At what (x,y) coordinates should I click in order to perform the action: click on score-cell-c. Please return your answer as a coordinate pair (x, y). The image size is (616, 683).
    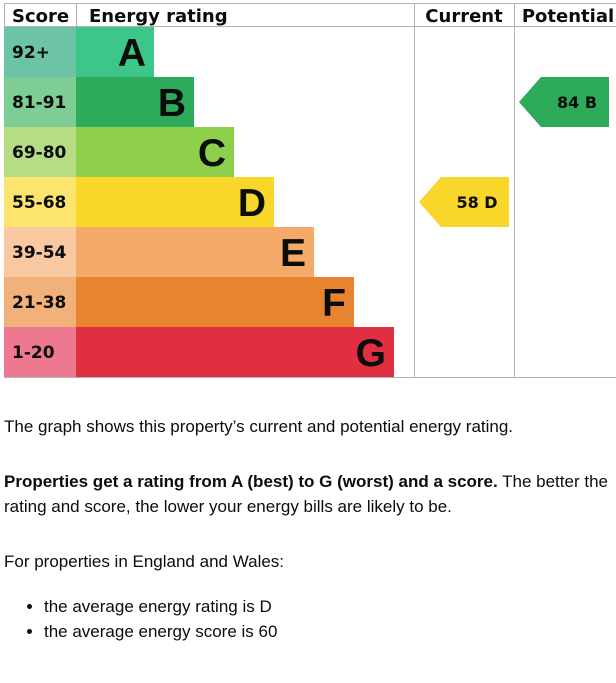
    Looking at the image, I should click on (40, 152).